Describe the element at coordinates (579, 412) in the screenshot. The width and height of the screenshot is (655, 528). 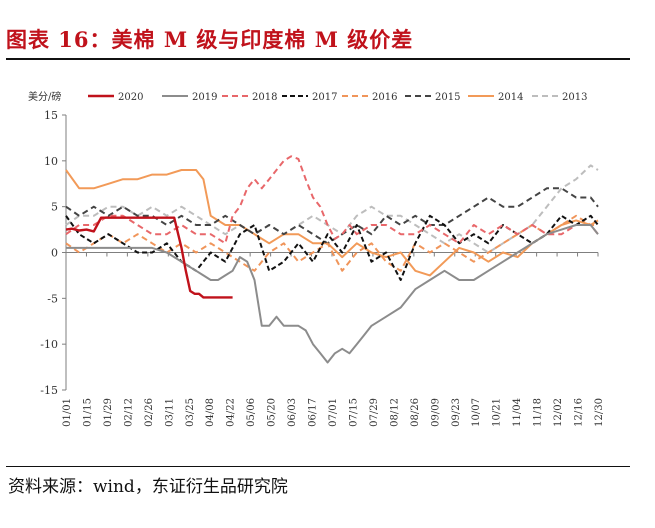
I see `x-tick-label: 12/16` at that location.